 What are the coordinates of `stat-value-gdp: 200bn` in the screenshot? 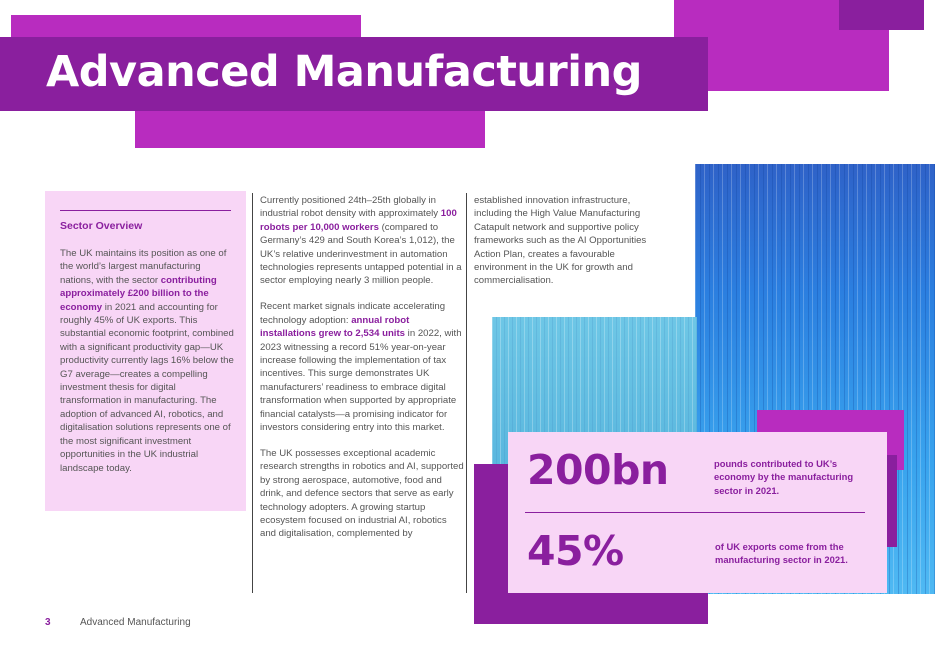 It's located at (598, 470).